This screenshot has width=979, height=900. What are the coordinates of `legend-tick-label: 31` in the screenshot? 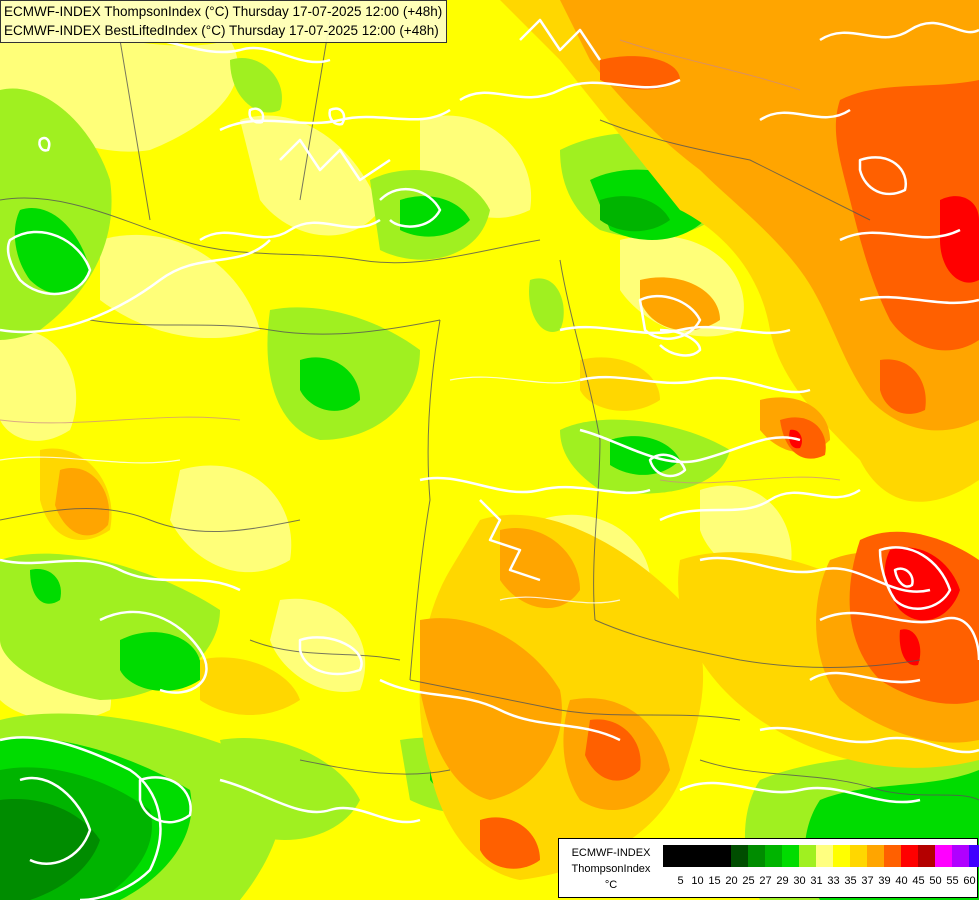 It's located at (816, 881).